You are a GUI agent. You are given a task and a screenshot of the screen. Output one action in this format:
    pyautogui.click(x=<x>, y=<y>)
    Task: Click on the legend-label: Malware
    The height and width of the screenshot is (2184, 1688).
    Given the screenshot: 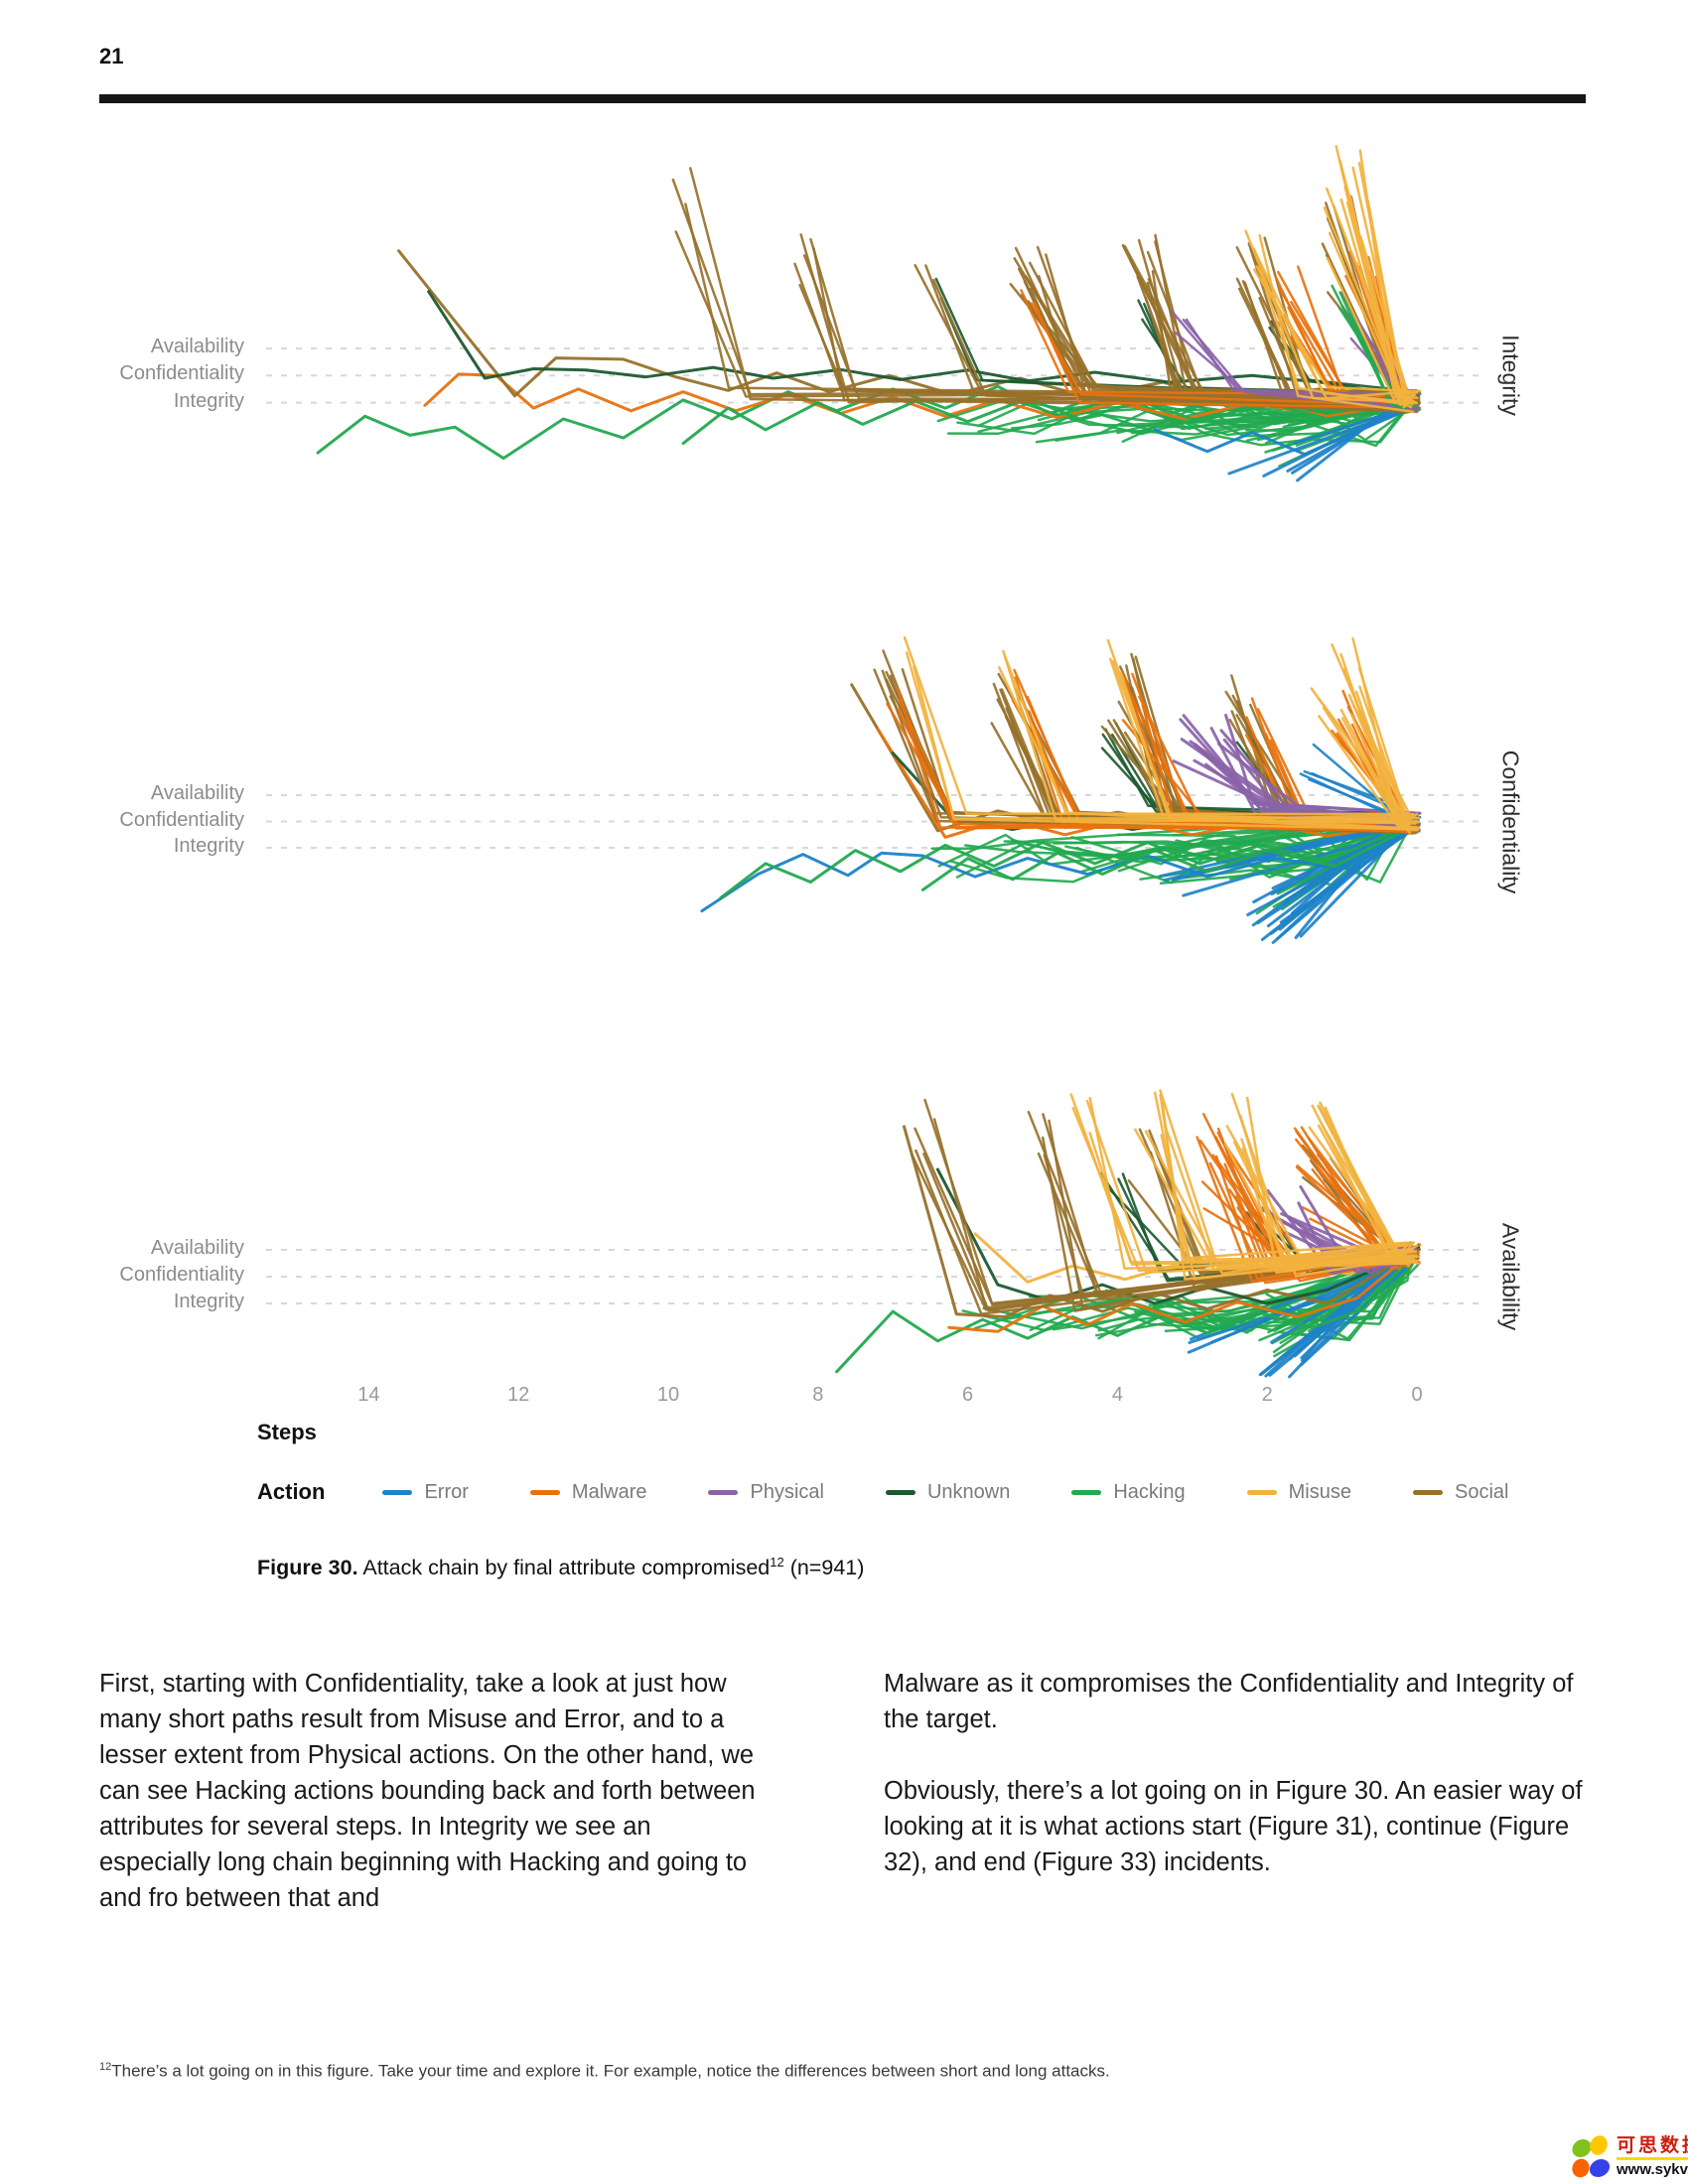 What is the action you would take?
    pyautogui.click(x=609, y=1491)
    